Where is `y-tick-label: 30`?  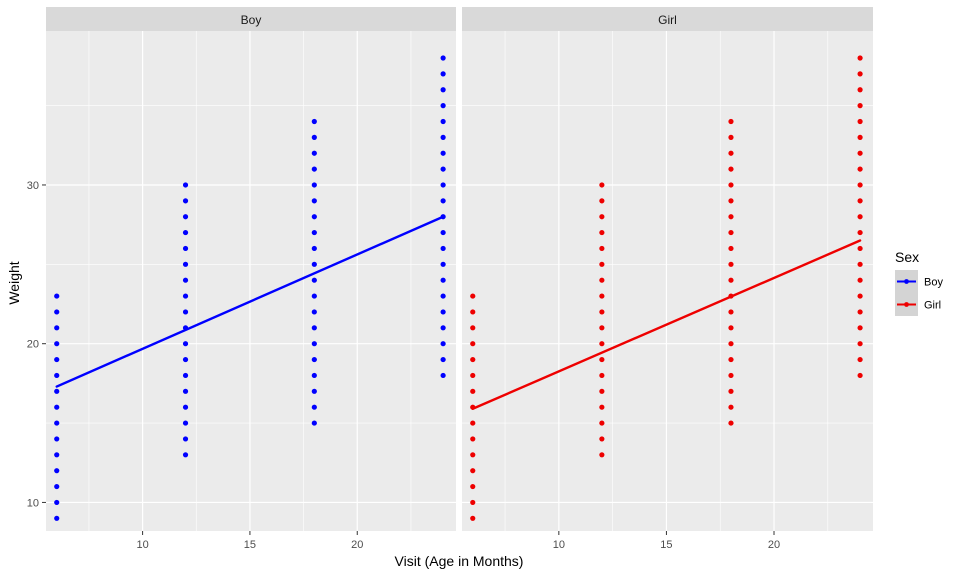
y-tick-label: 30 is located at coordinates (33, 186).